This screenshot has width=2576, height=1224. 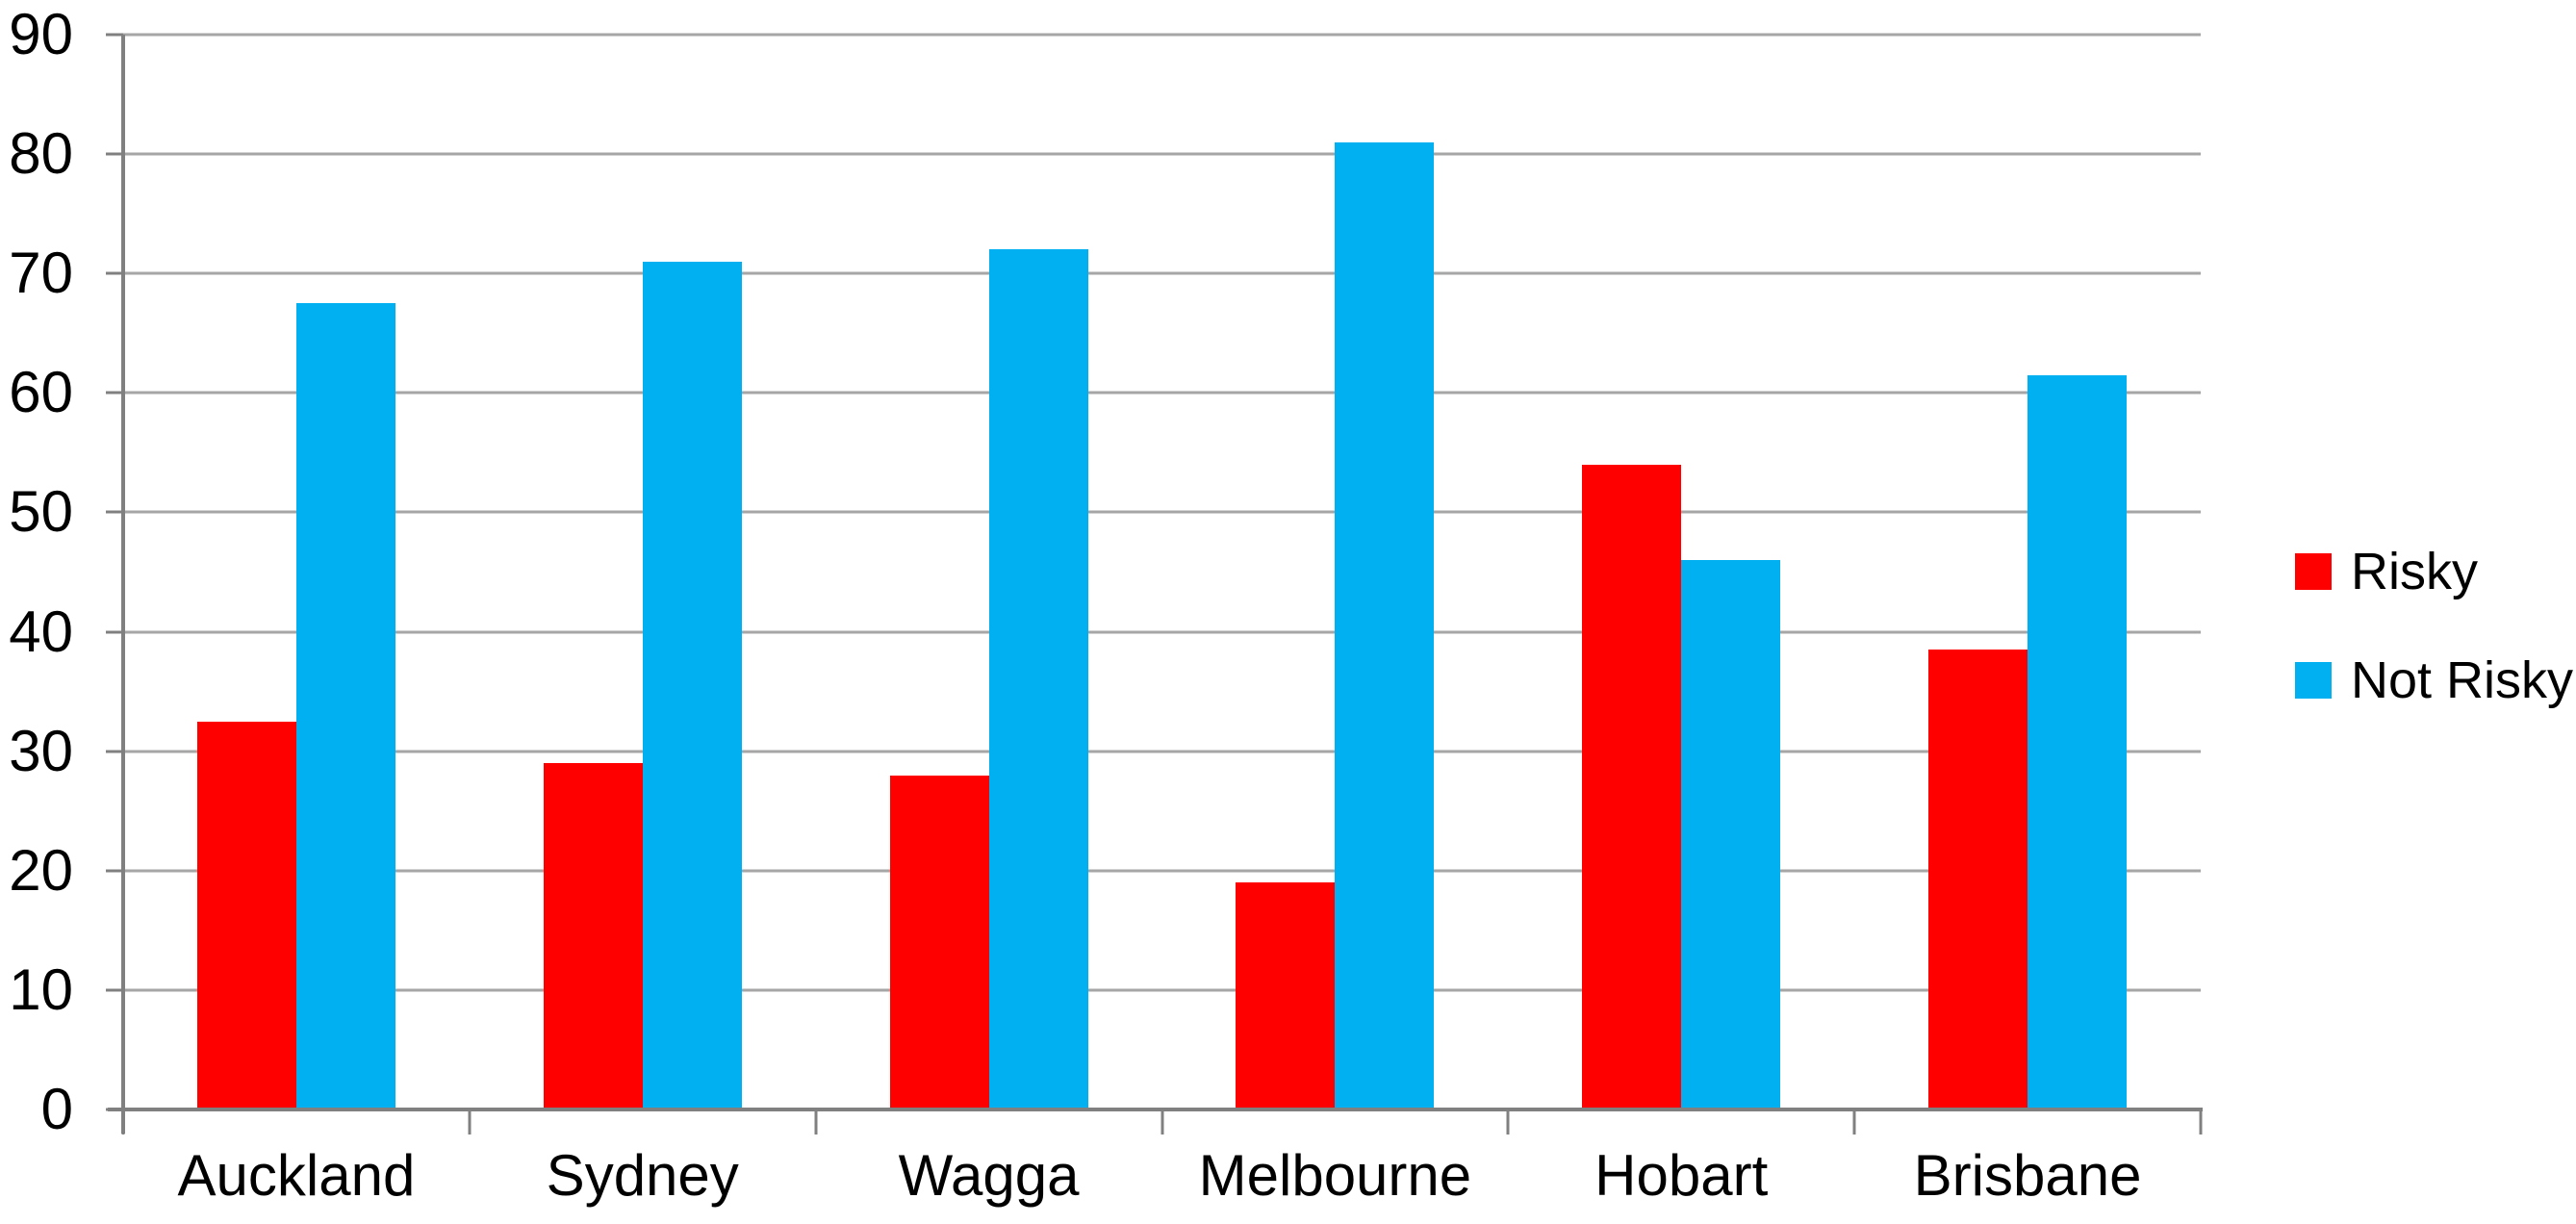 I want to click on legend: Risky Not Risky, so click(x=2434, y=626).